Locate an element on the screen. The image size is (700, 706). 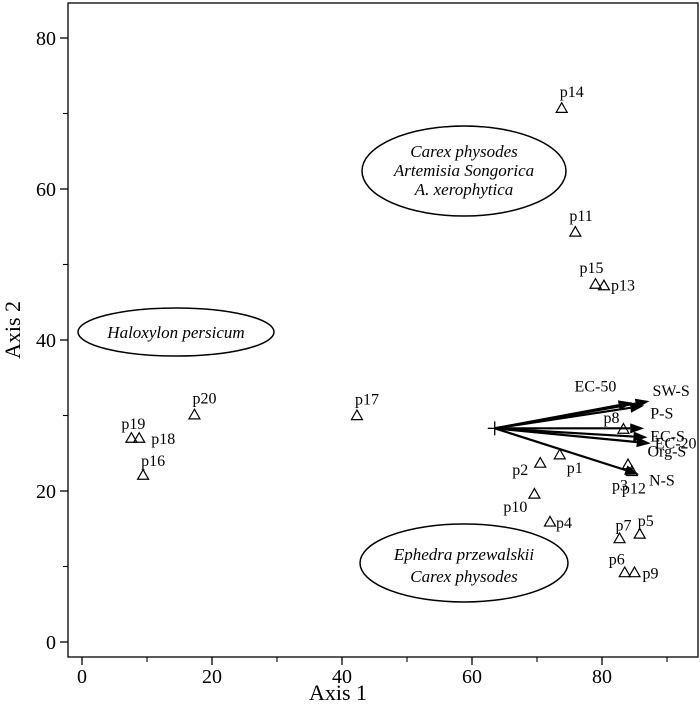
y-axis: 0 20 40 60 80 is located at coordinates (52, 341).